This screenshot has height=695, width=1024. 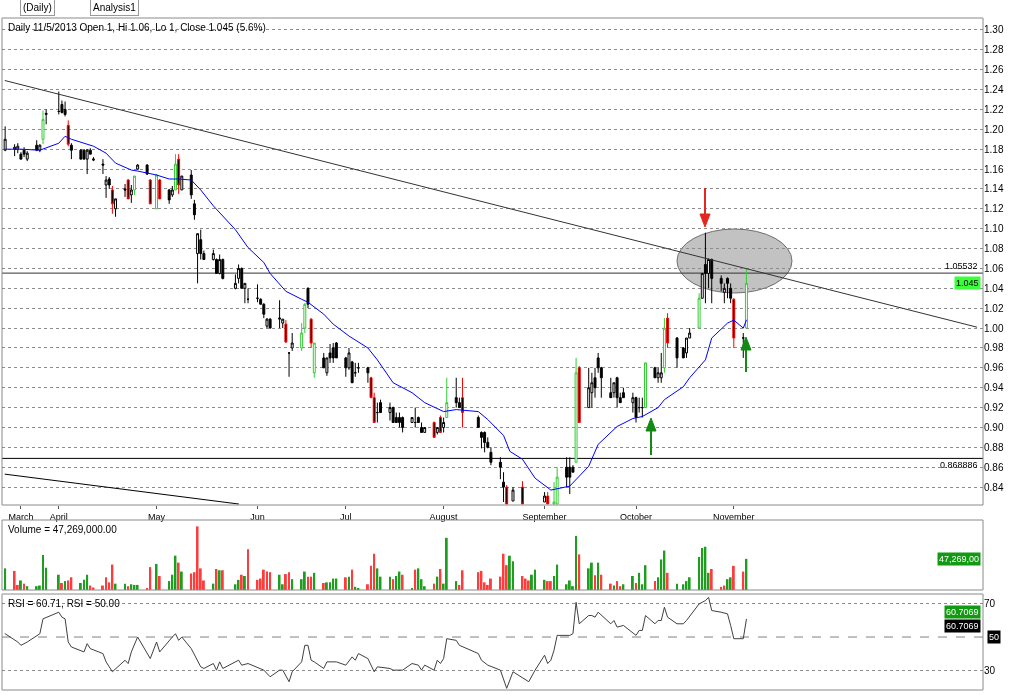 I want to click on y-tick-label: 0.94, so click(x=994, y=388).